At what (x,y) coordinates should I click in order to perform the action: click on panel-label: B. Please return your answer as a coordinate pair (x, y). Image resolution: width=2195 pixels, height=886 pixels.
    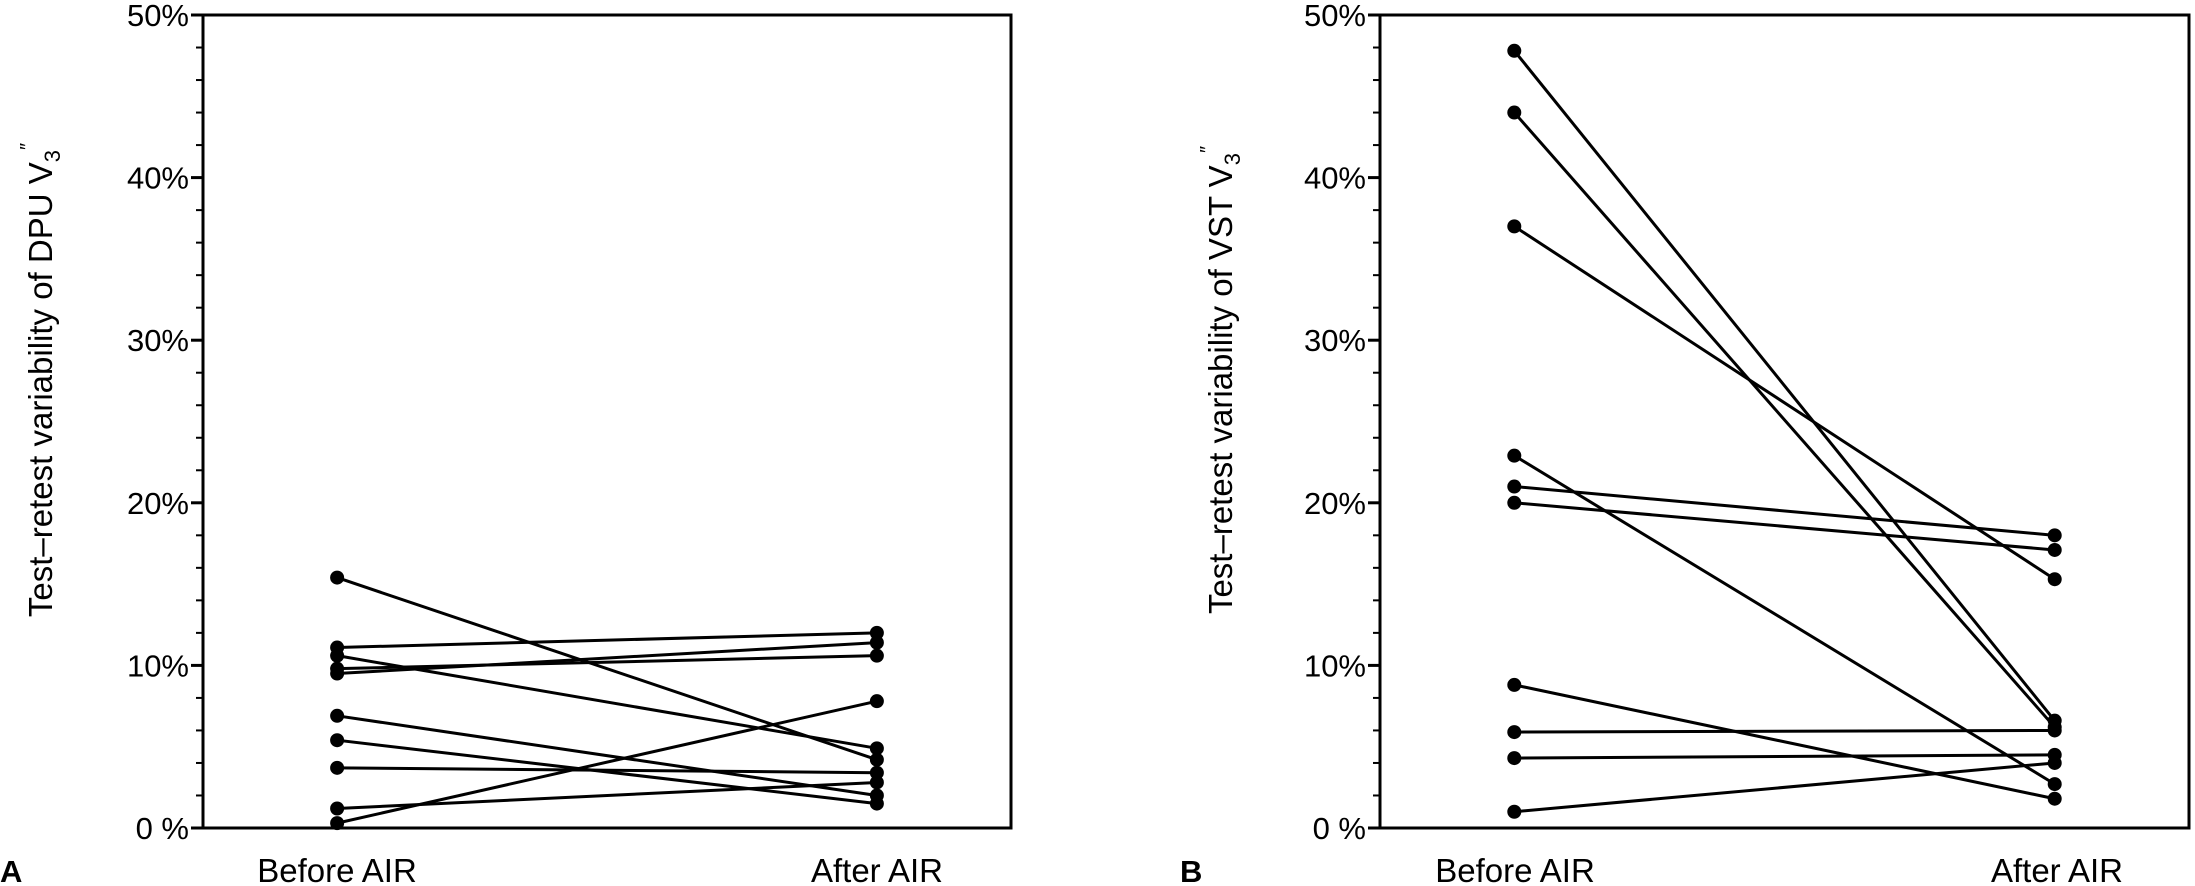
    Looking at the image, I should click on (1191, 870).